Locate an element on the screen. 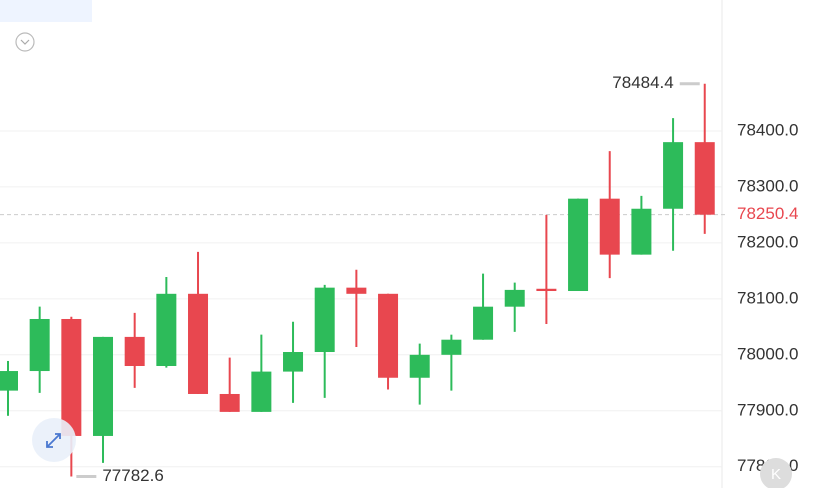  y-tick-label: 77900.0 is located at coordinates (767, 409).